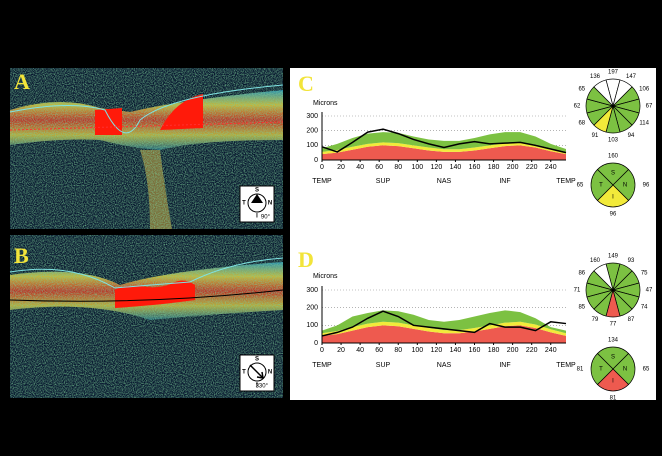 The image size is (662, 456). What do you see at coordinates (613, 141) in the screenshot?
I see `clock-value: 103` at bounding box center [613, 141].